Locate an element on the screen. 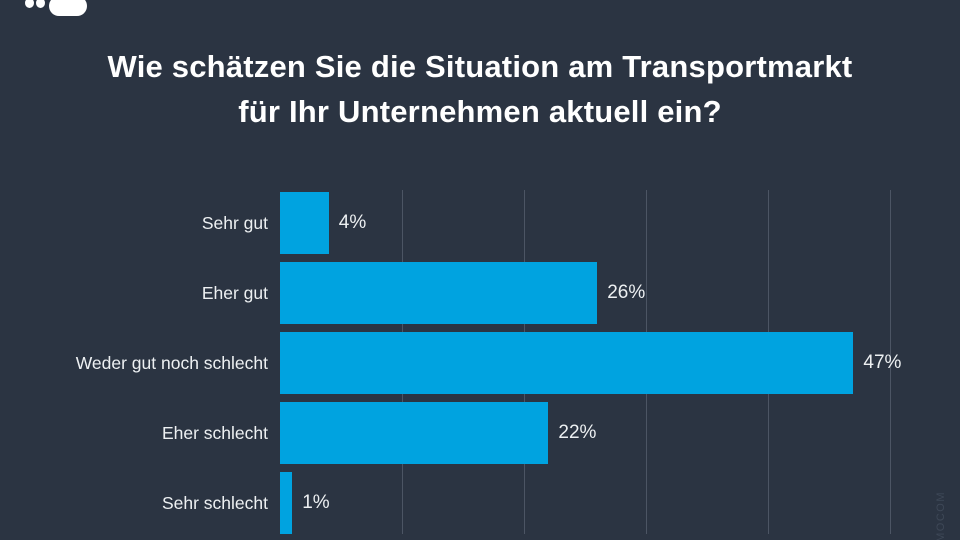  value-label: 4% is located at coordinates (352, 222).